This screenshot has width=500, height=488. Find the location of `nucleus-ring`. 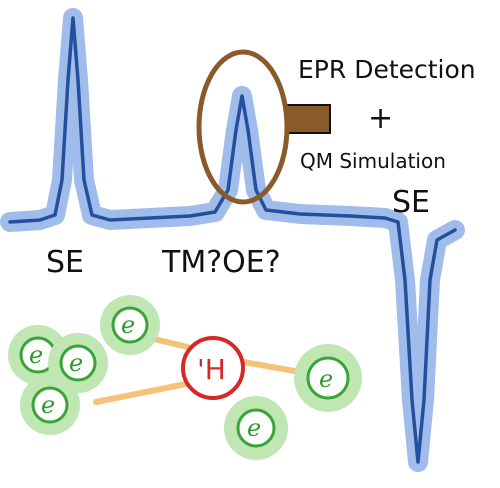

nucleus-ring is located at coordinates (213, 368).